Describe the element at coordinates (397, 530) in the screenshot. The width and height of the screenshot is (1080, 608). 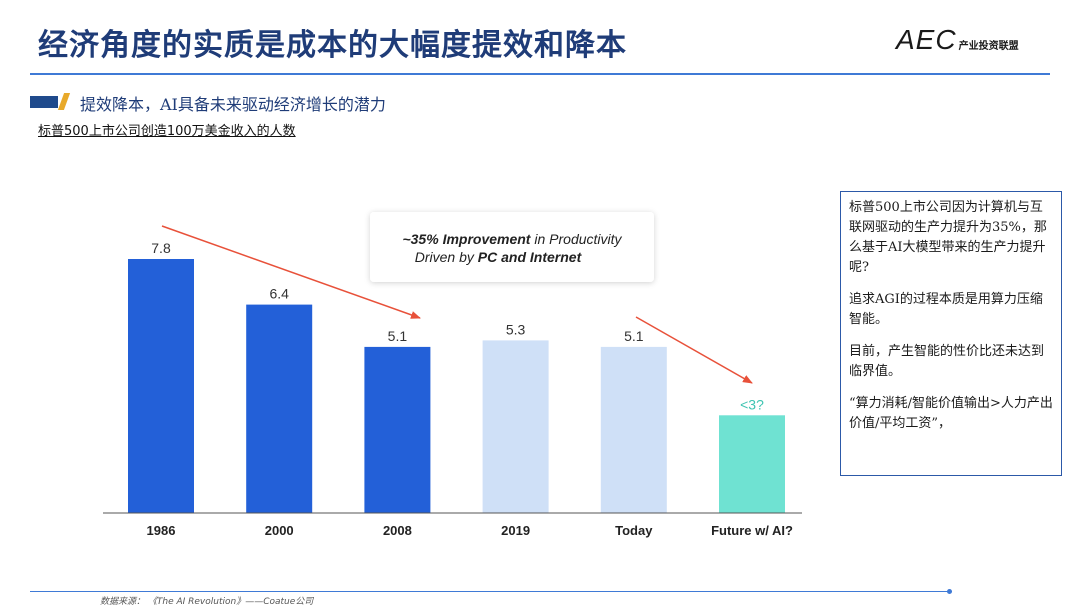
I see `x-tick-label-2: 2008` at that location.